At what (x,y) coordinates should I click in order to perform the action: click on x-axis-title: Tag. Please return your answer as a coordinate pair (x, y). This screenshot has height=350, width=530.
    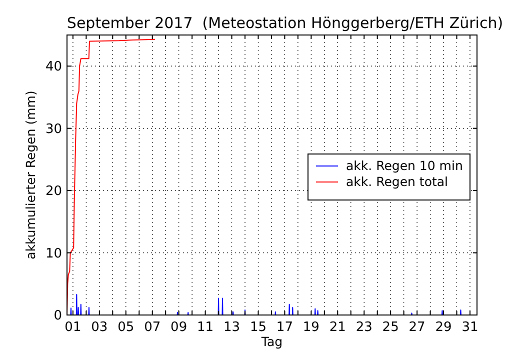
    Looking at the image, I should click on (271, 341).